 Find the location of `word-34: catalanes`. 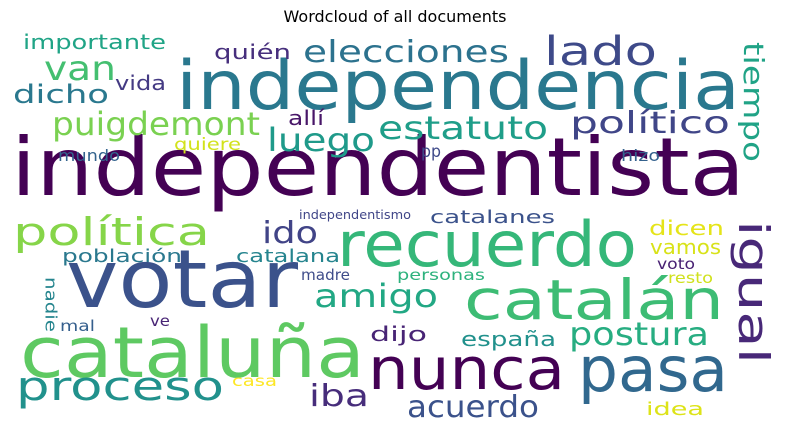

word-34: catalanes is located at coordinates (492, 217).